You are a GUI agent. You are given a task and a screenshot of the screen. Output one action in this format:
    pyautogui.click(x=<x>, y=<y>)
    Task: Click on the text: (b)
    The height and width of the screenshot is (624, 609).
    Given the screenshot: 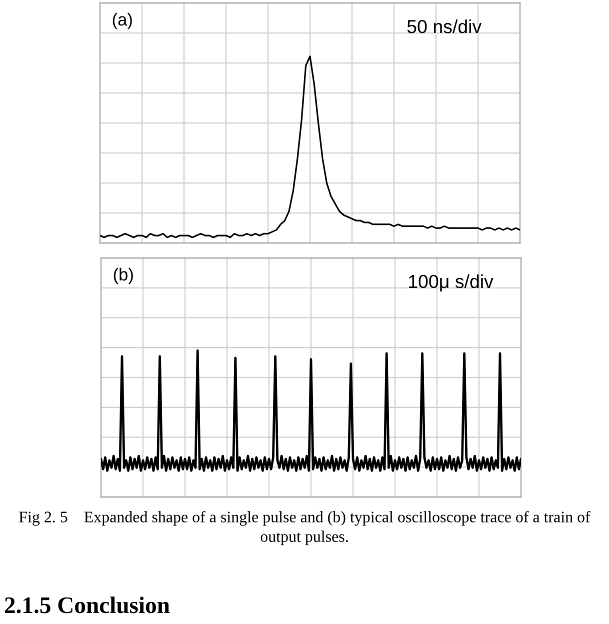 What is the action you would take?
    pyautogui.click(x=123, y=276)
    